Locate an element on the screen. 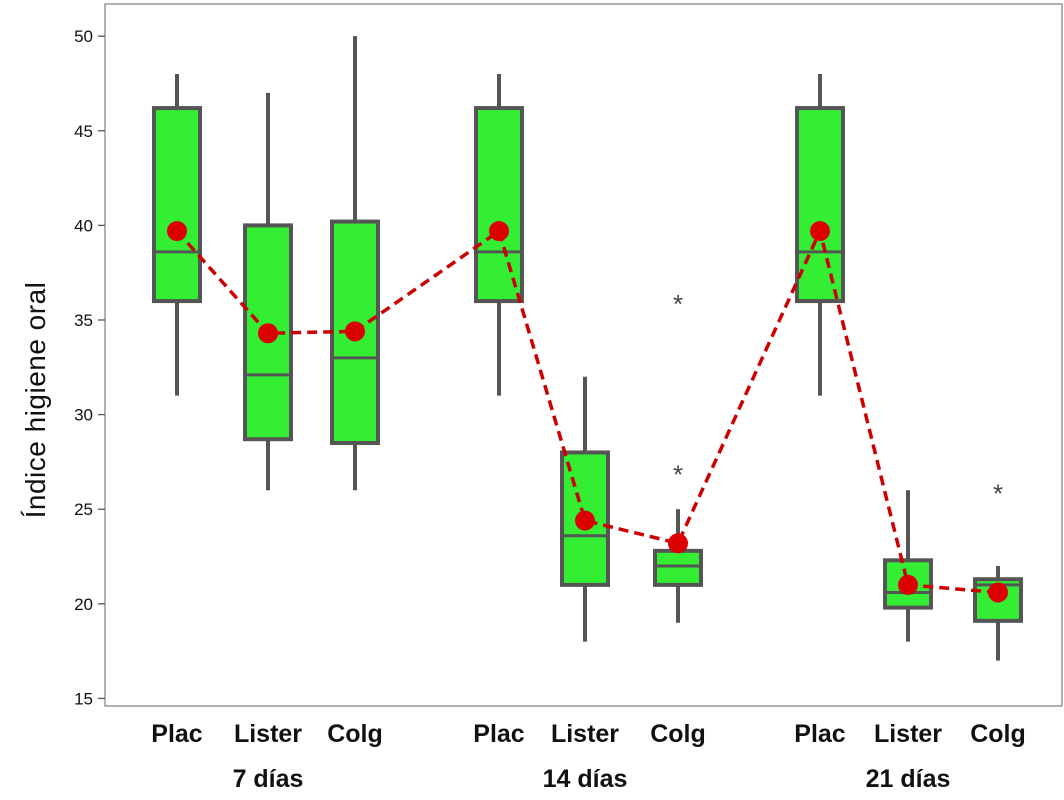 This screenshot has height=800, width=1064. y-tick-label: 45 is located at coordinates (83, 131).